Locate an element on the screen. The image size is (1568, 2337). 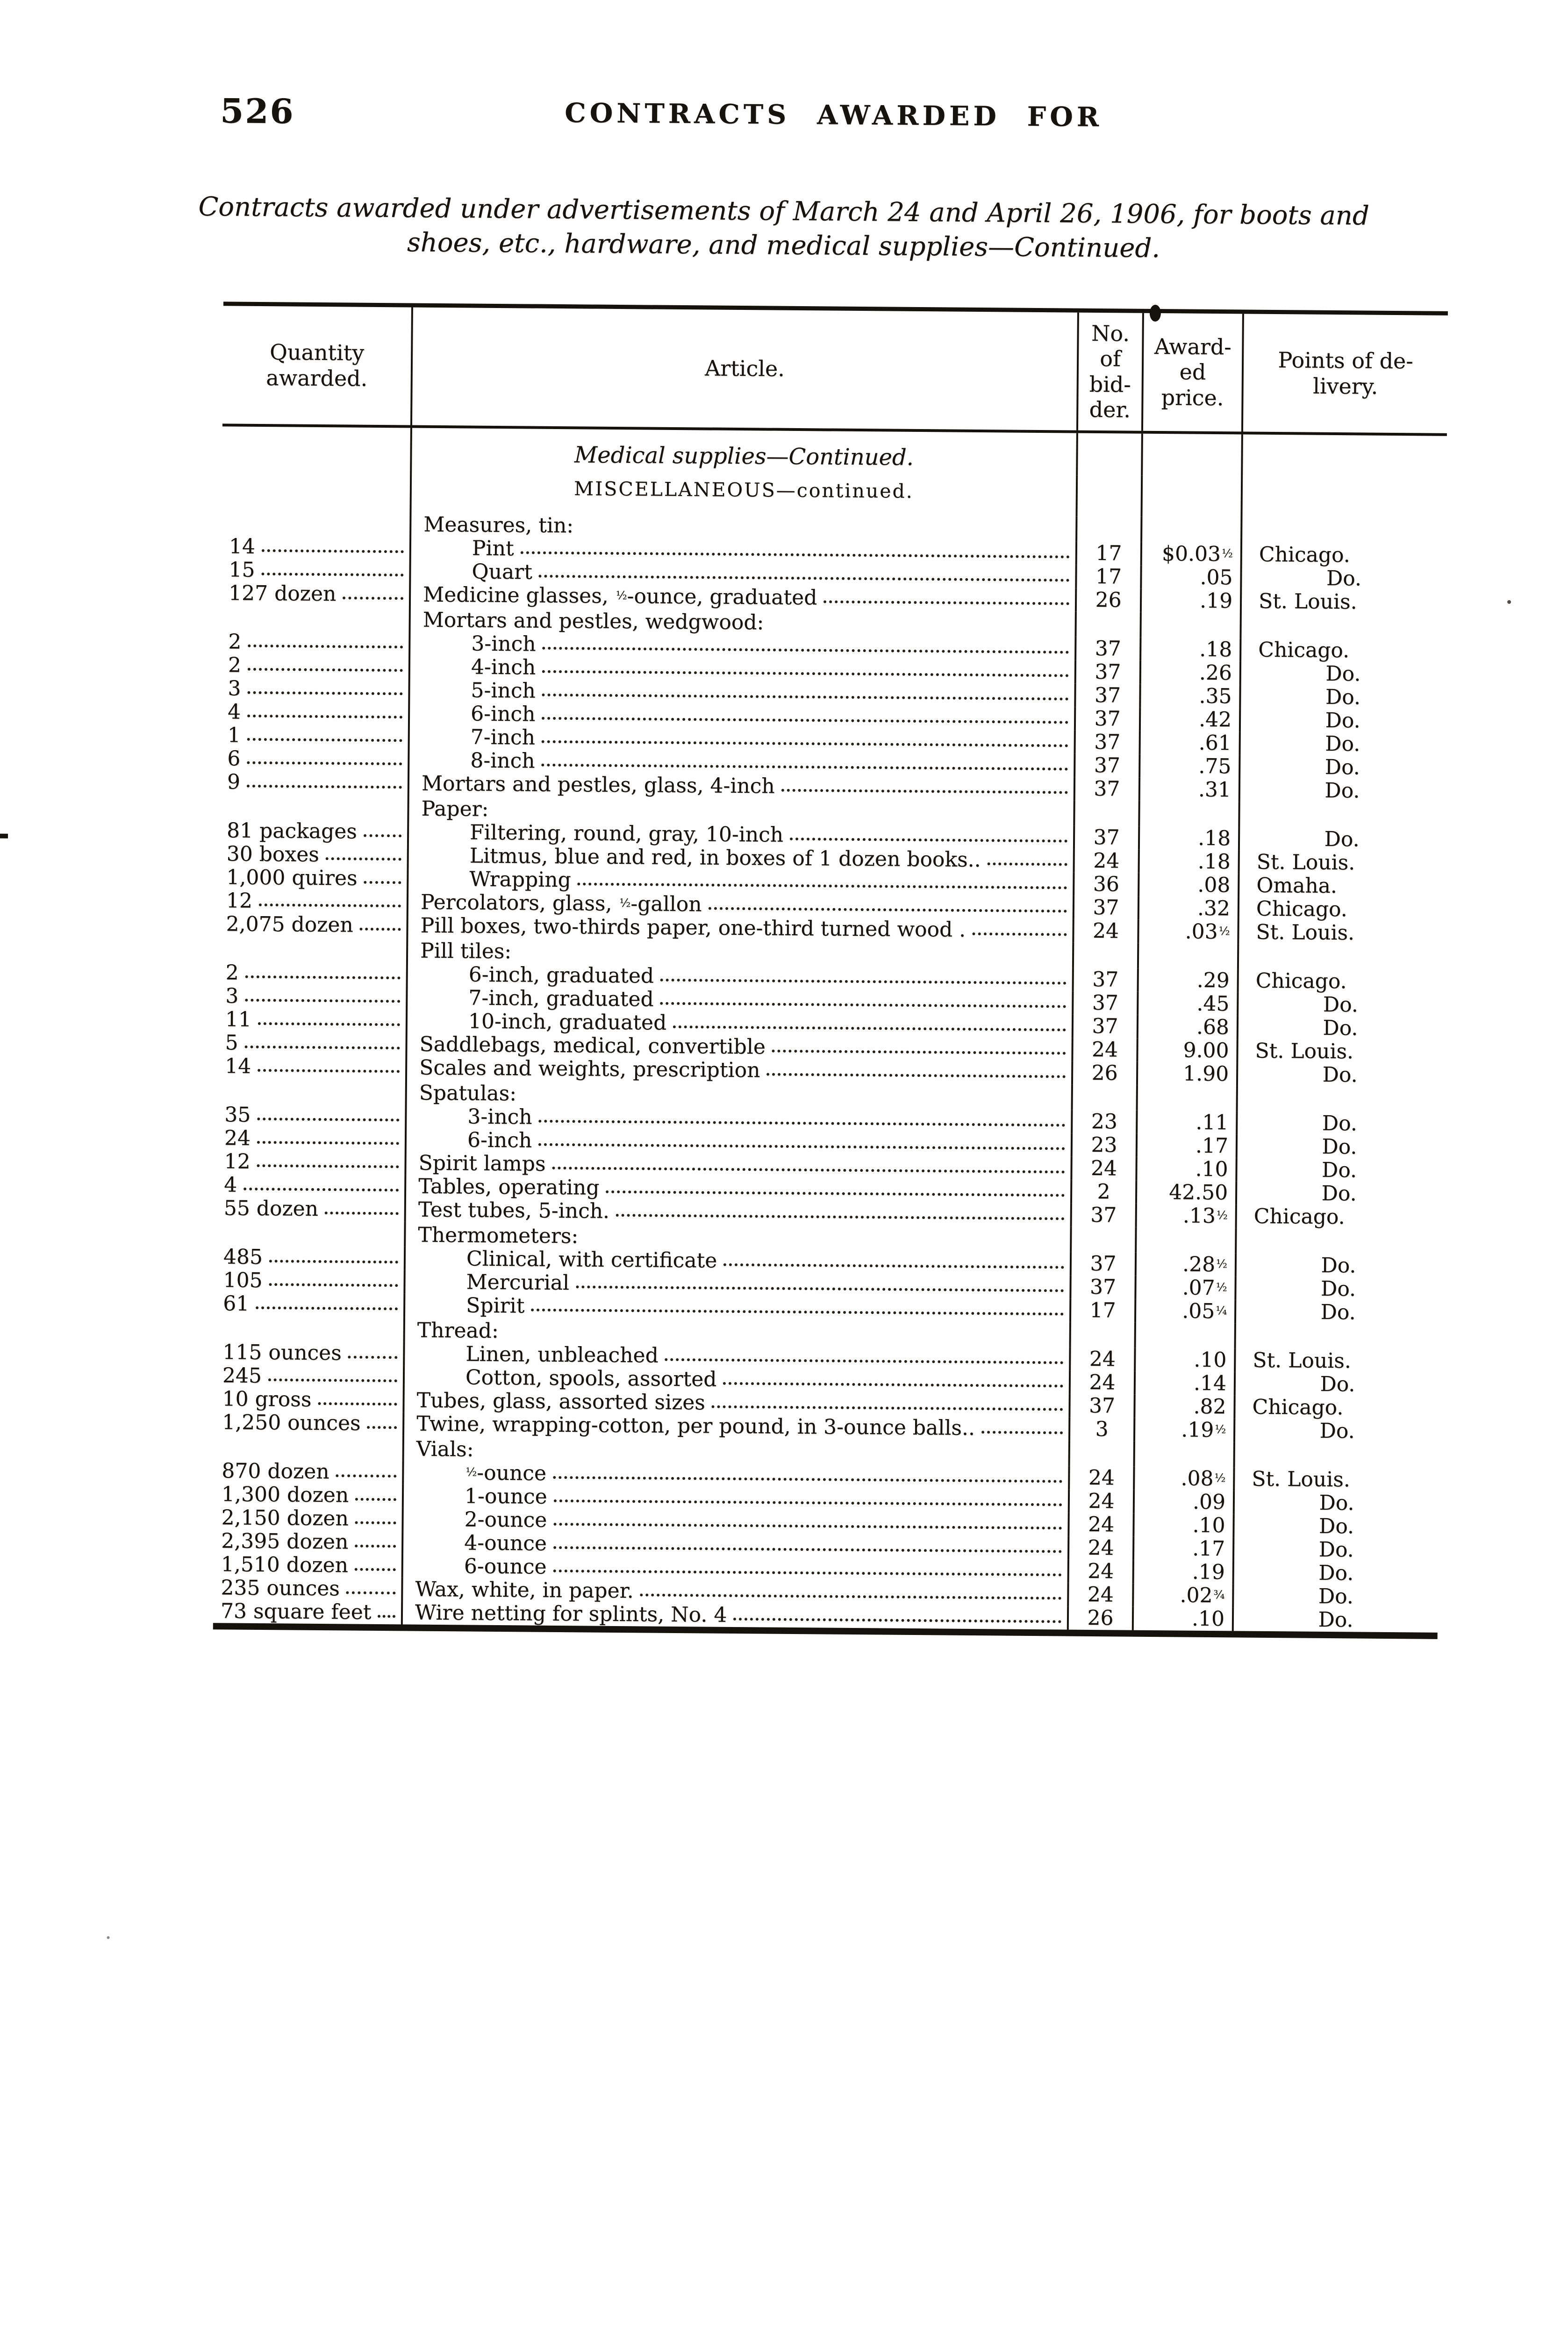
quantity-value: 3 is located at coordinates (235, 688).